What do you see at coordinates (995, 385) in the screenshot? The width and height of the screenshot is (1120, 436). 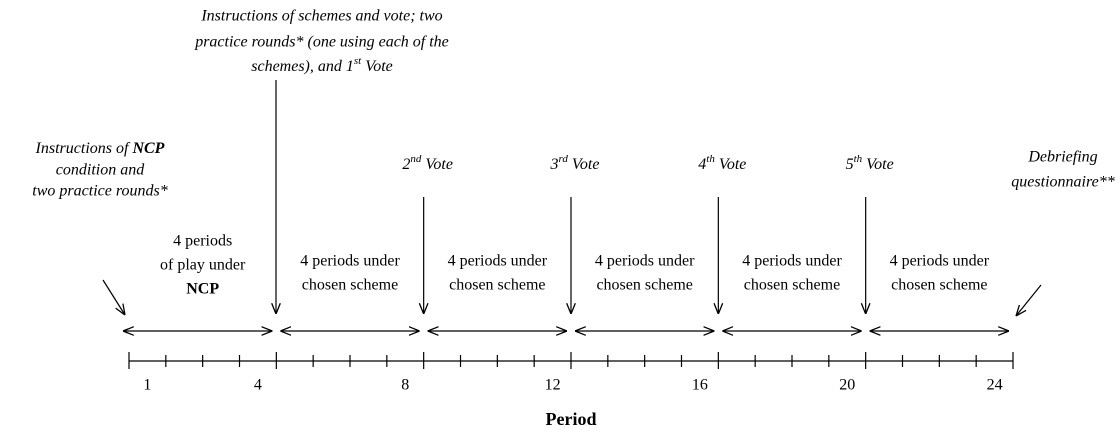 I see `tick-label: 24` at bounding box center [995, 385].